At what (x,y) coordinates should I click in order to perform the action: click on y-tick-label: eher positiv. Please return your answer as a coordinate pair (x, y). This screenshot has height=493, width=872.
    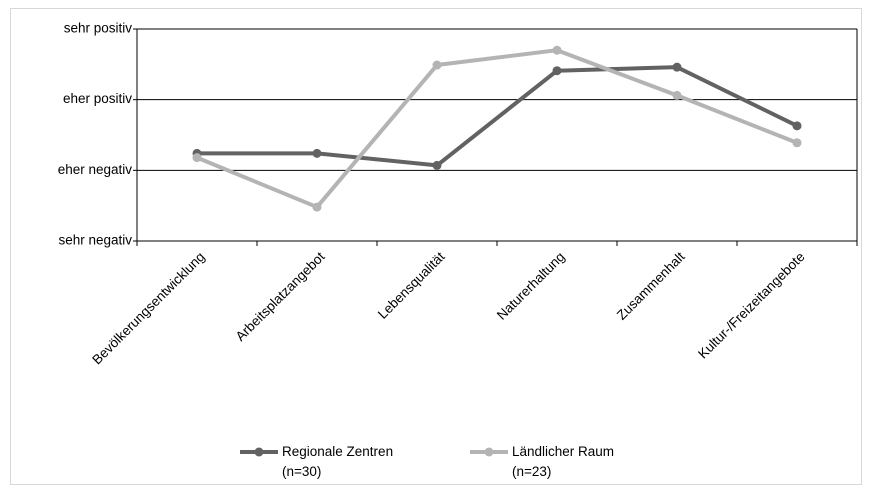
    Looking at the image, I should click on (97, 98).